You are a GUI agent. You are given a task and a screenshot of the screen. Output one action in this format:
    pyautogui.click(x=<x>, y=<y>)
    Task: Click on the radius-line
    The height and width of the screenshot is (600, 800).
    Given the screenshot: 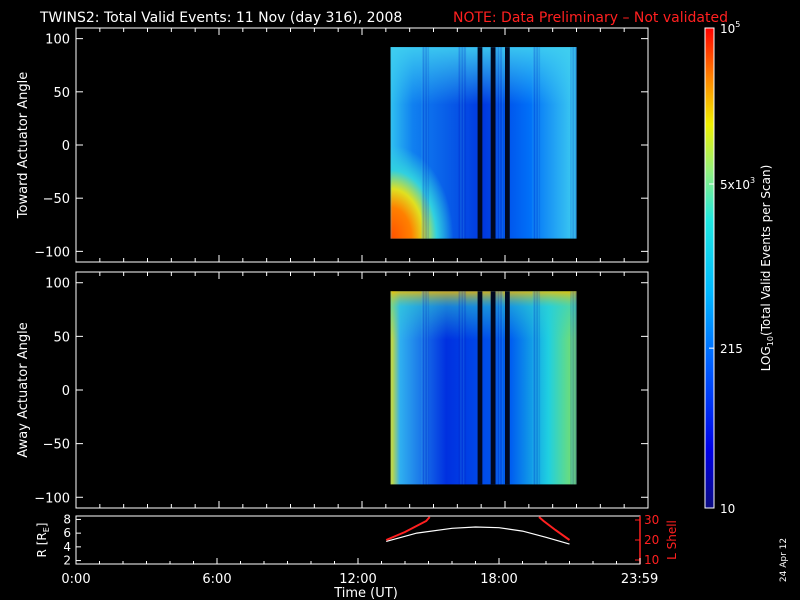 What is the action you would take?
    pyautogui.click(x=478, y=535)
    